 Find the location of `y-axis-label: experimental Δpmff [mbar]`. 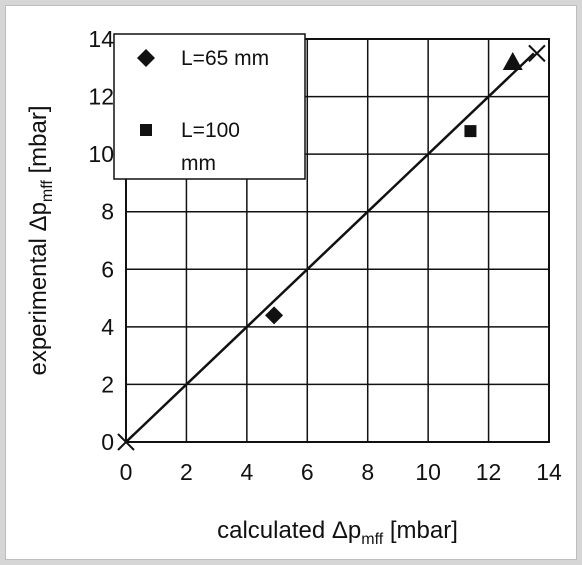

y-axis-label: experimental Δpmff [mbar] is located at coordinates (40, 240).